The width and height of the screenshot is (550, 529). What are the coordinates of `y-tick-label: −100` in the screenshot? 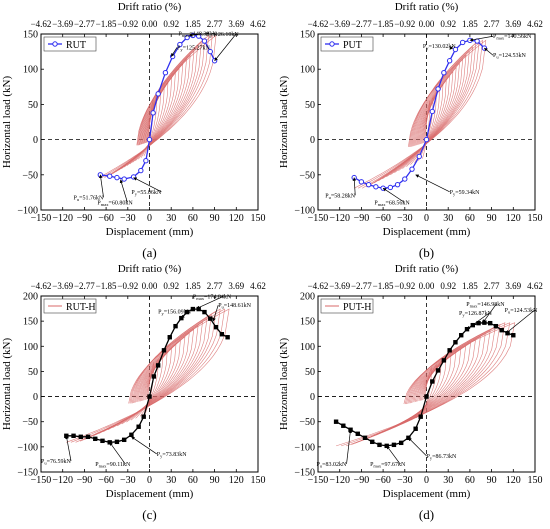 It's located at (27, 447).